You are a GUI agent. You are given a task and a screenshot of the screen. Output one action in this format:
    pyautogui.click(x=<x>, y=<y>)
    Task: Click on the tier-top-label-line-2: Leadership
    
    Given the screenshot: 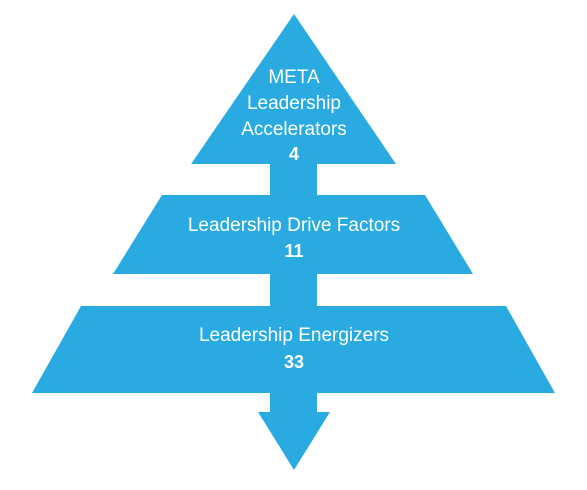 What is the action you would take?
    pyautogui.click(x=294, y=103)
    